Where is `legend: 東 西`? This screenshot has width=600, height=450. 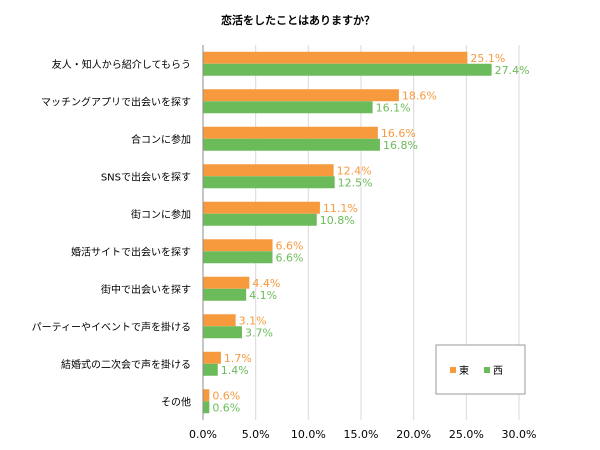 legend: 東 西 is located at coordinates (480, 369).